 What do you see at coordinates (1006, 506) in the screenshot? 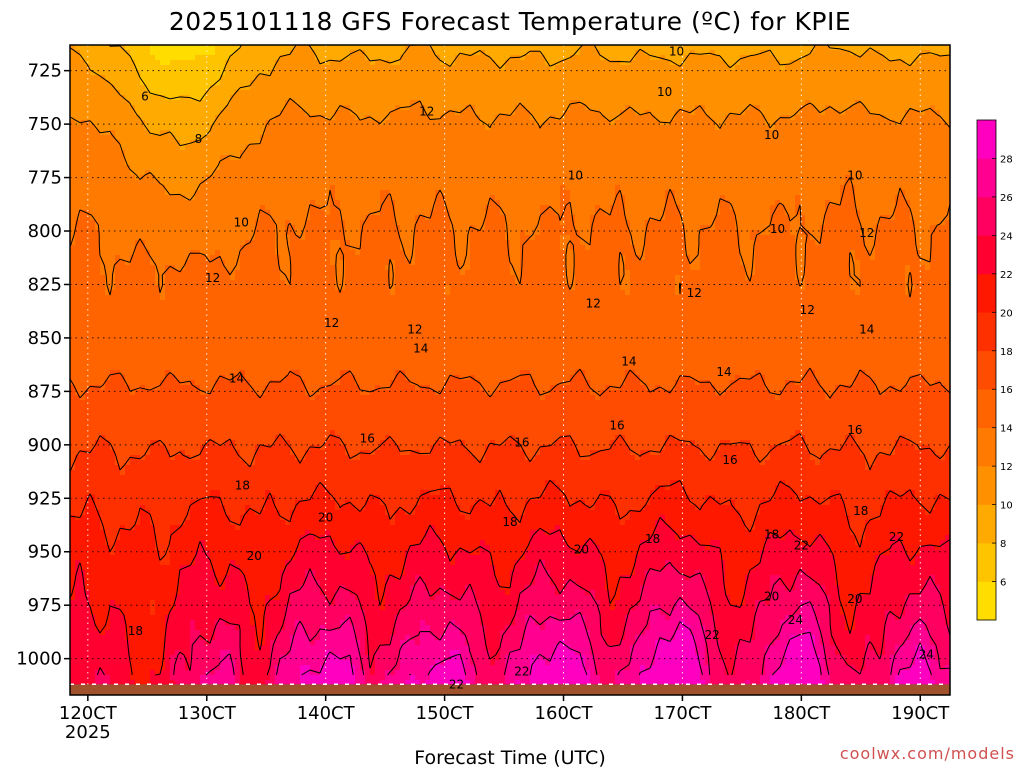
I see `colorbar-label: 10` at bounding box center [1006, 506].